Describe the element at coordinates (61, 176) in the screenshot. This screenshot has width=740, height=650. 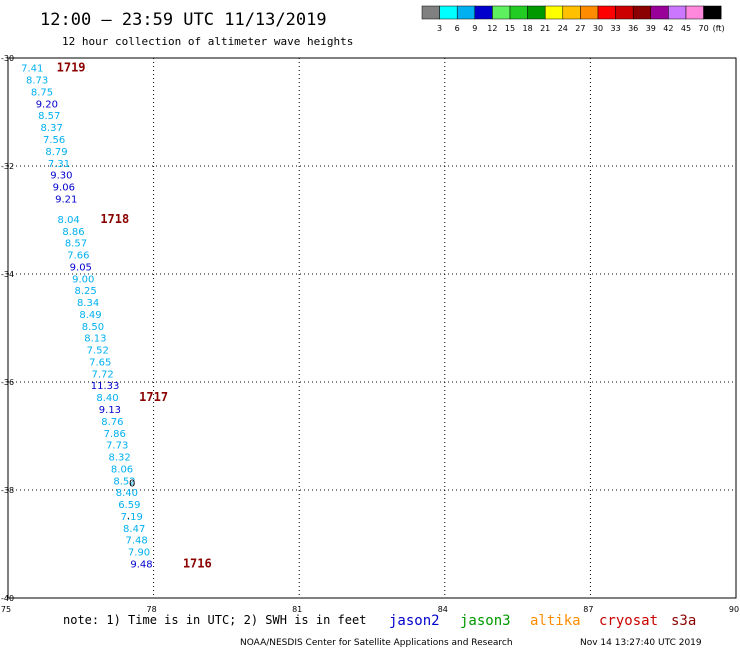
I see `wave-height-label: 9.30` at that location.